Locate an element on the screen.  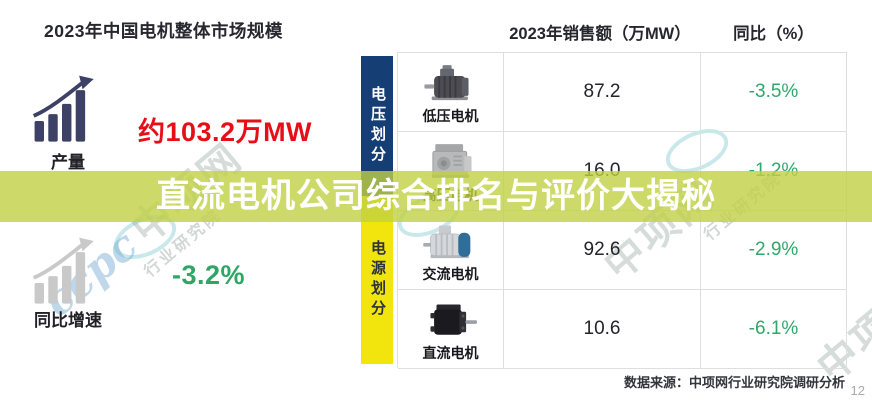
data-source-note: 数据来源：中项网行业研究院调研分析 is located at coordinates (734, 382).